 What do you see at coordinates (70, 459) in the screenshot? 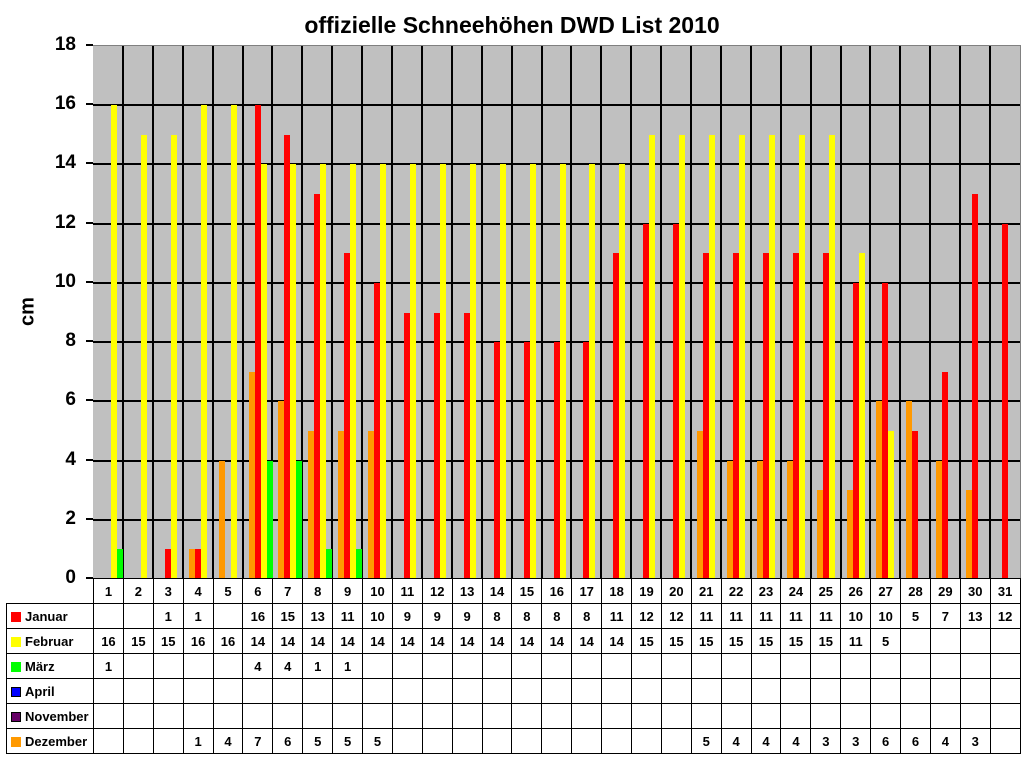
I see `y-tick-label: 4` at bounding box center [70, 459].